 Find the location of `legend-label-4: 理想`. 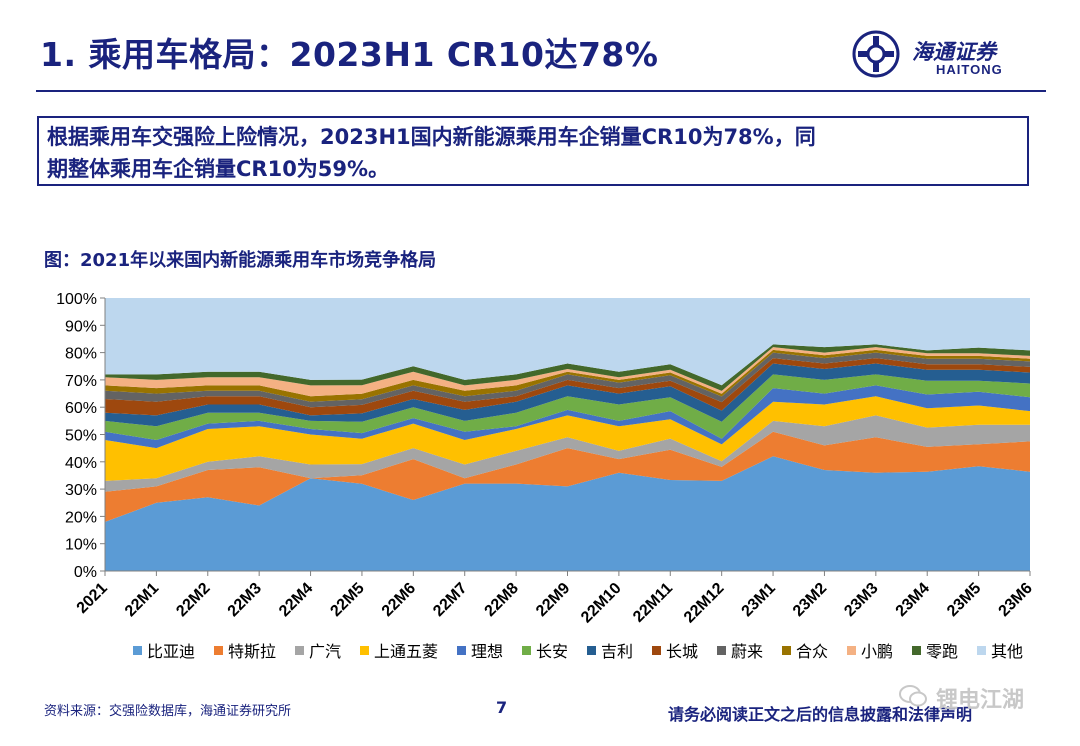

legend-label-4: 理想 is located at coordinates (487, 651).